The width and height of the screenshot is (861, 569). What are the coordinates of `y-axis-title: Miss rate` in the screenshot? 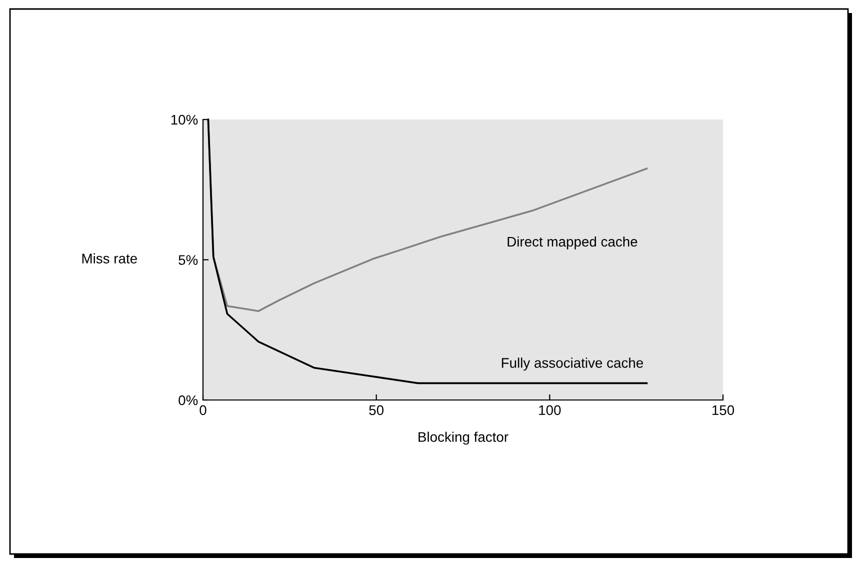 It's located at (109, 258).